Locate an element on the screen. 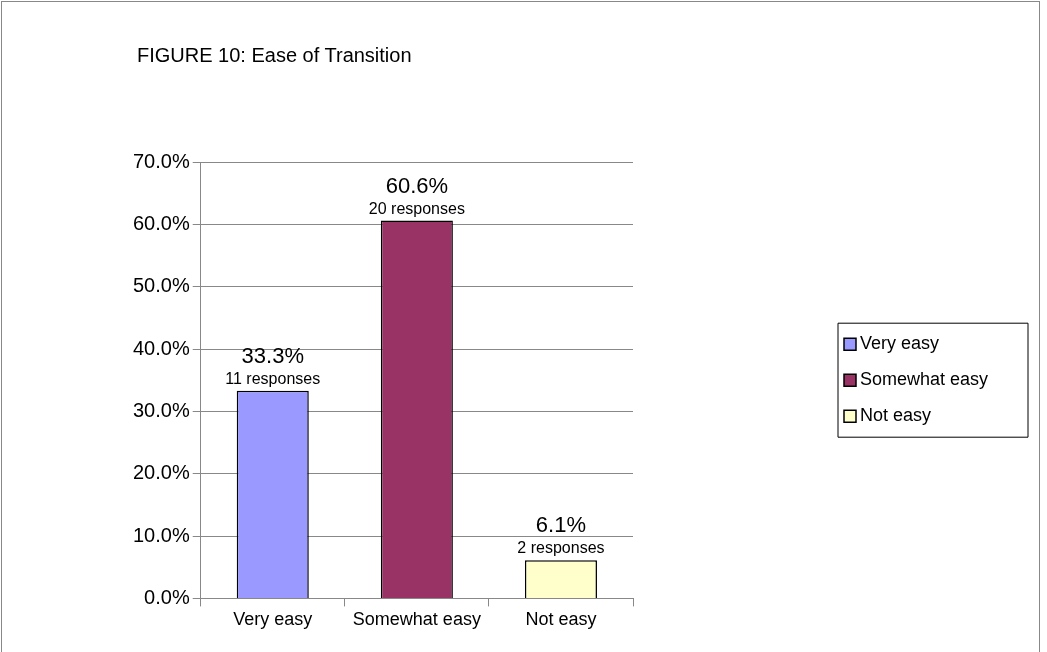 The width and height of the screenshot is (1047, 652). y-tick-label: 0.0% is located at coordinates (167, 596).